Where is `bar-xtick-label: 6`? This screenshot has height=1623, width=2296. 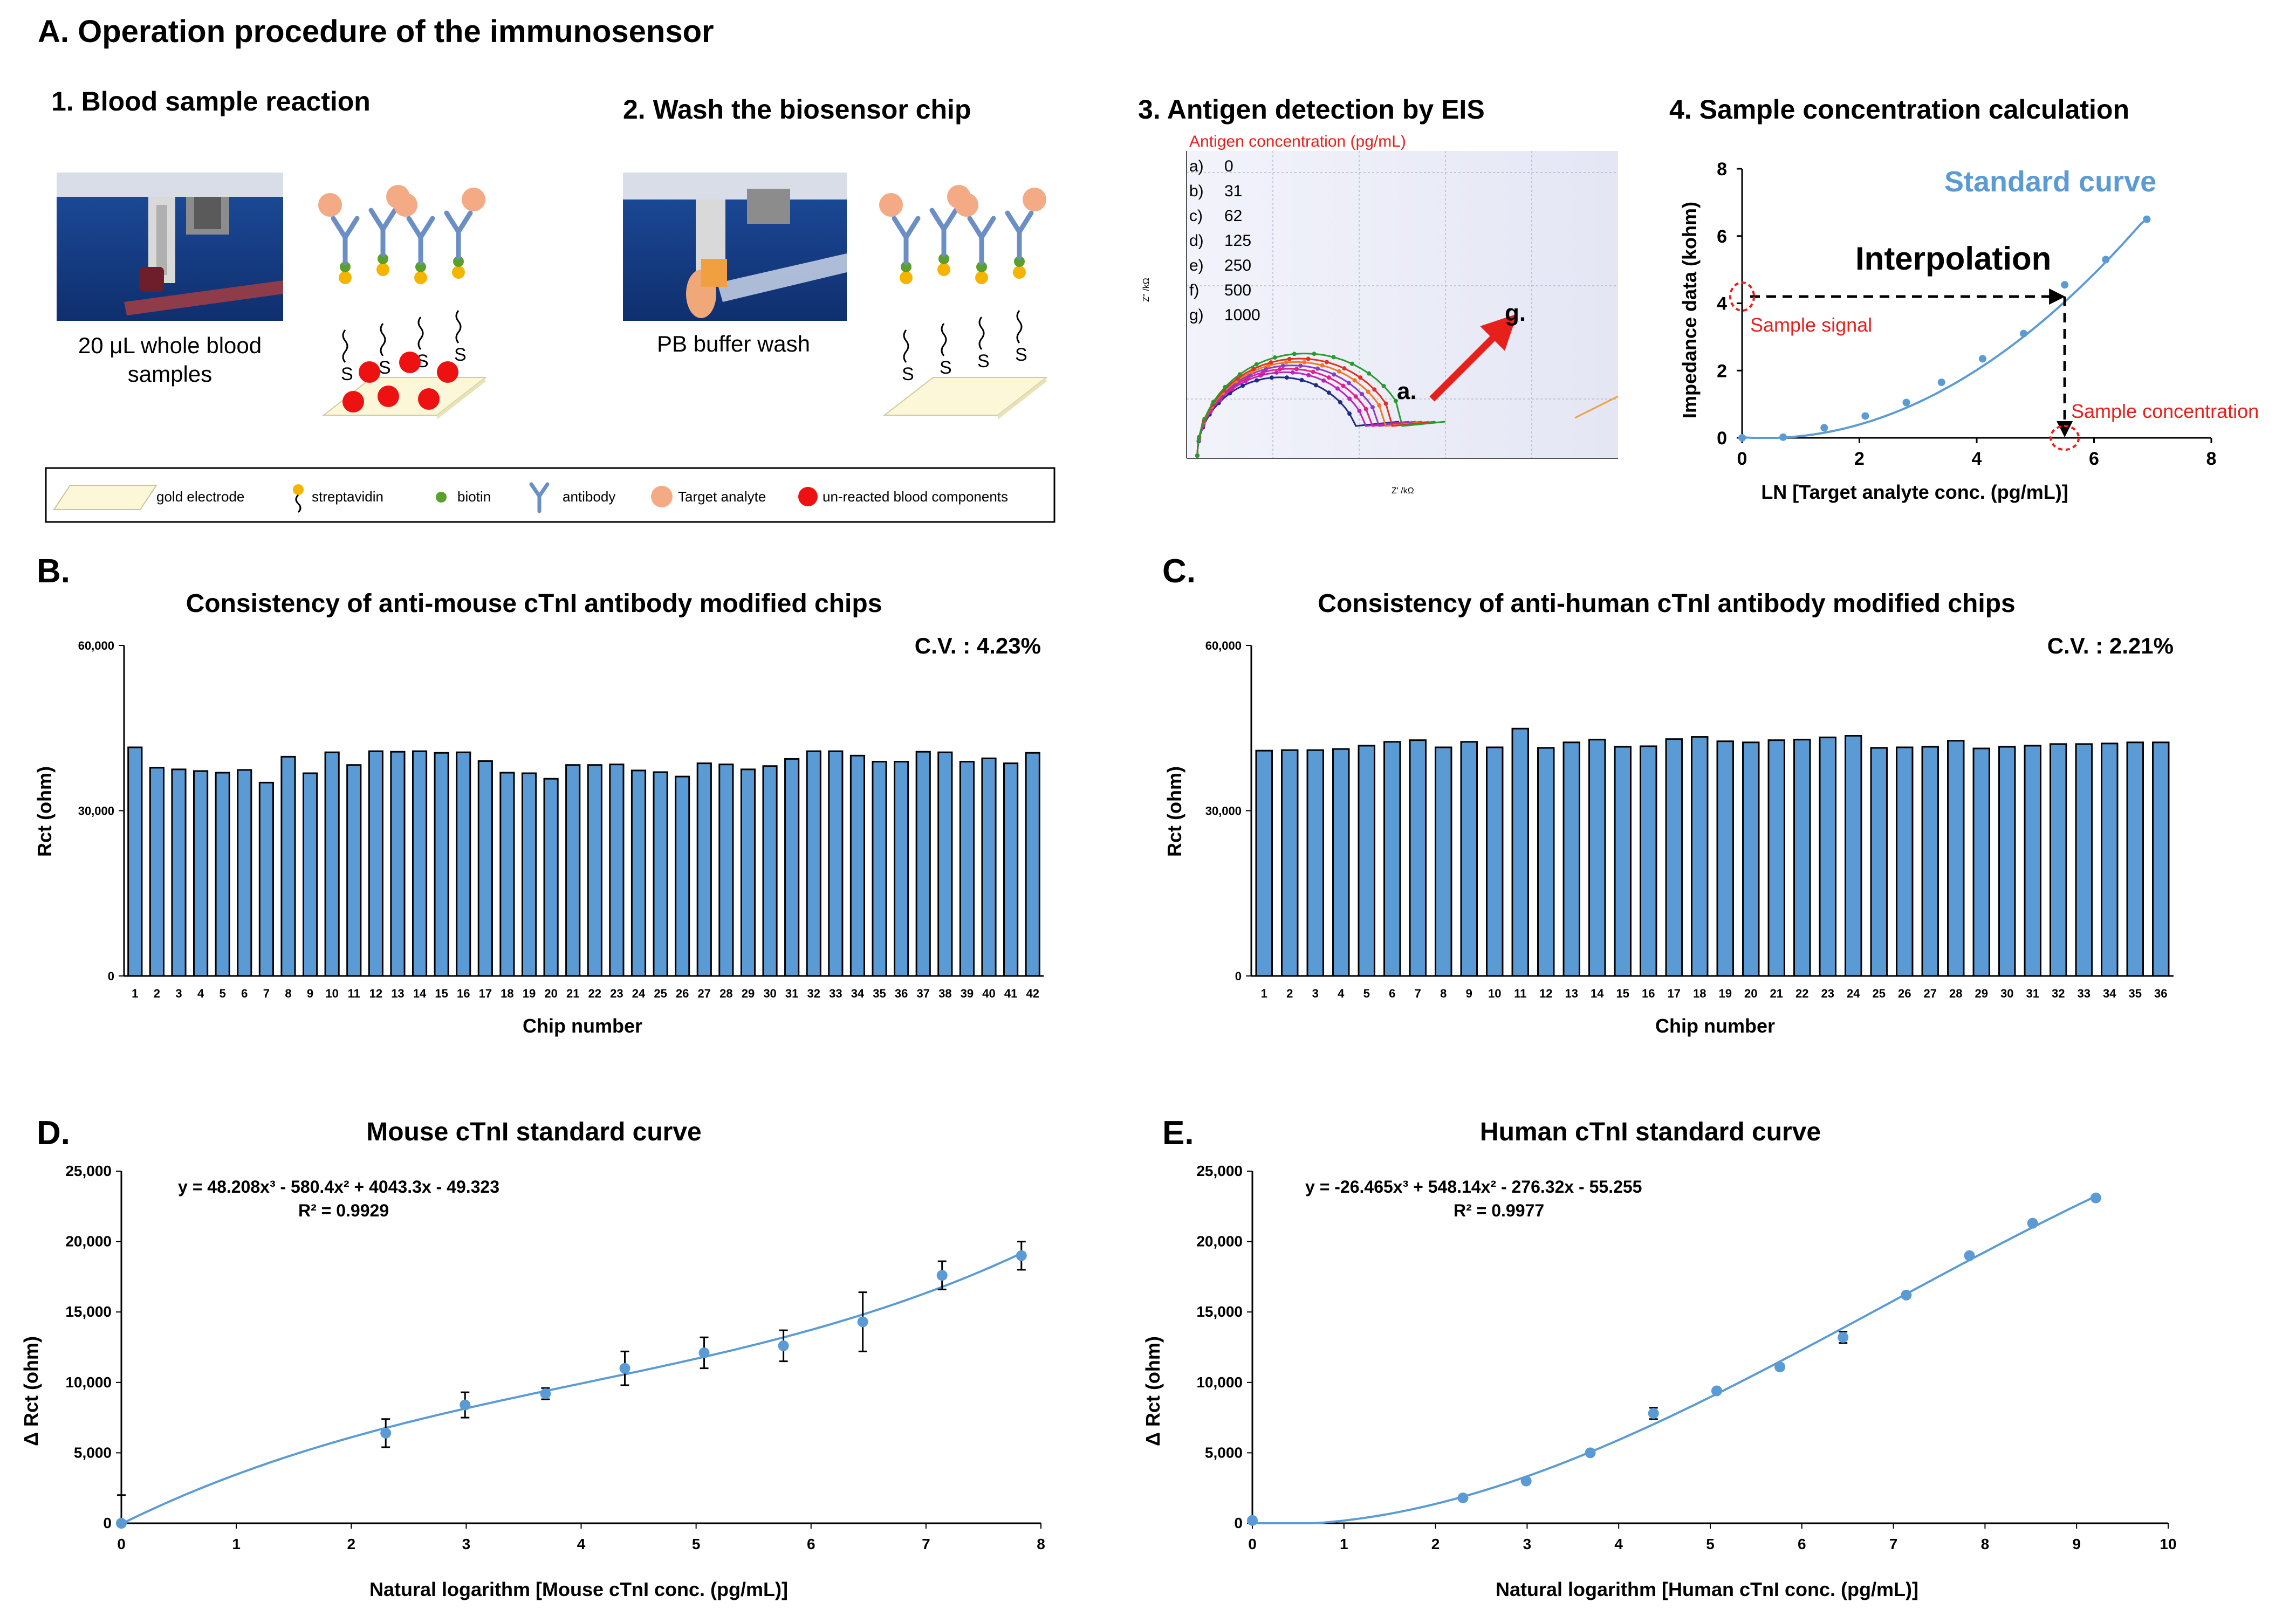 bar-xtick-label: 6 is located at coordinates (244, 993).